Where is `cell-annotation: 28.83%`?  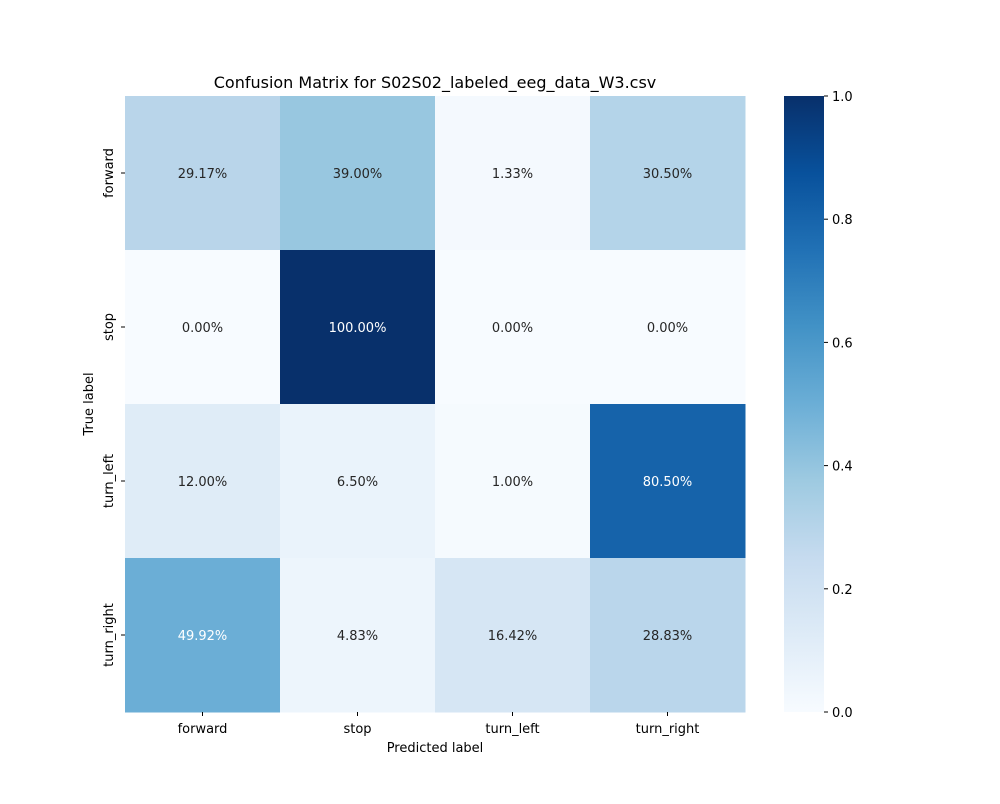 cell-annotation: 28.83% is located at coordinates (668, 636).